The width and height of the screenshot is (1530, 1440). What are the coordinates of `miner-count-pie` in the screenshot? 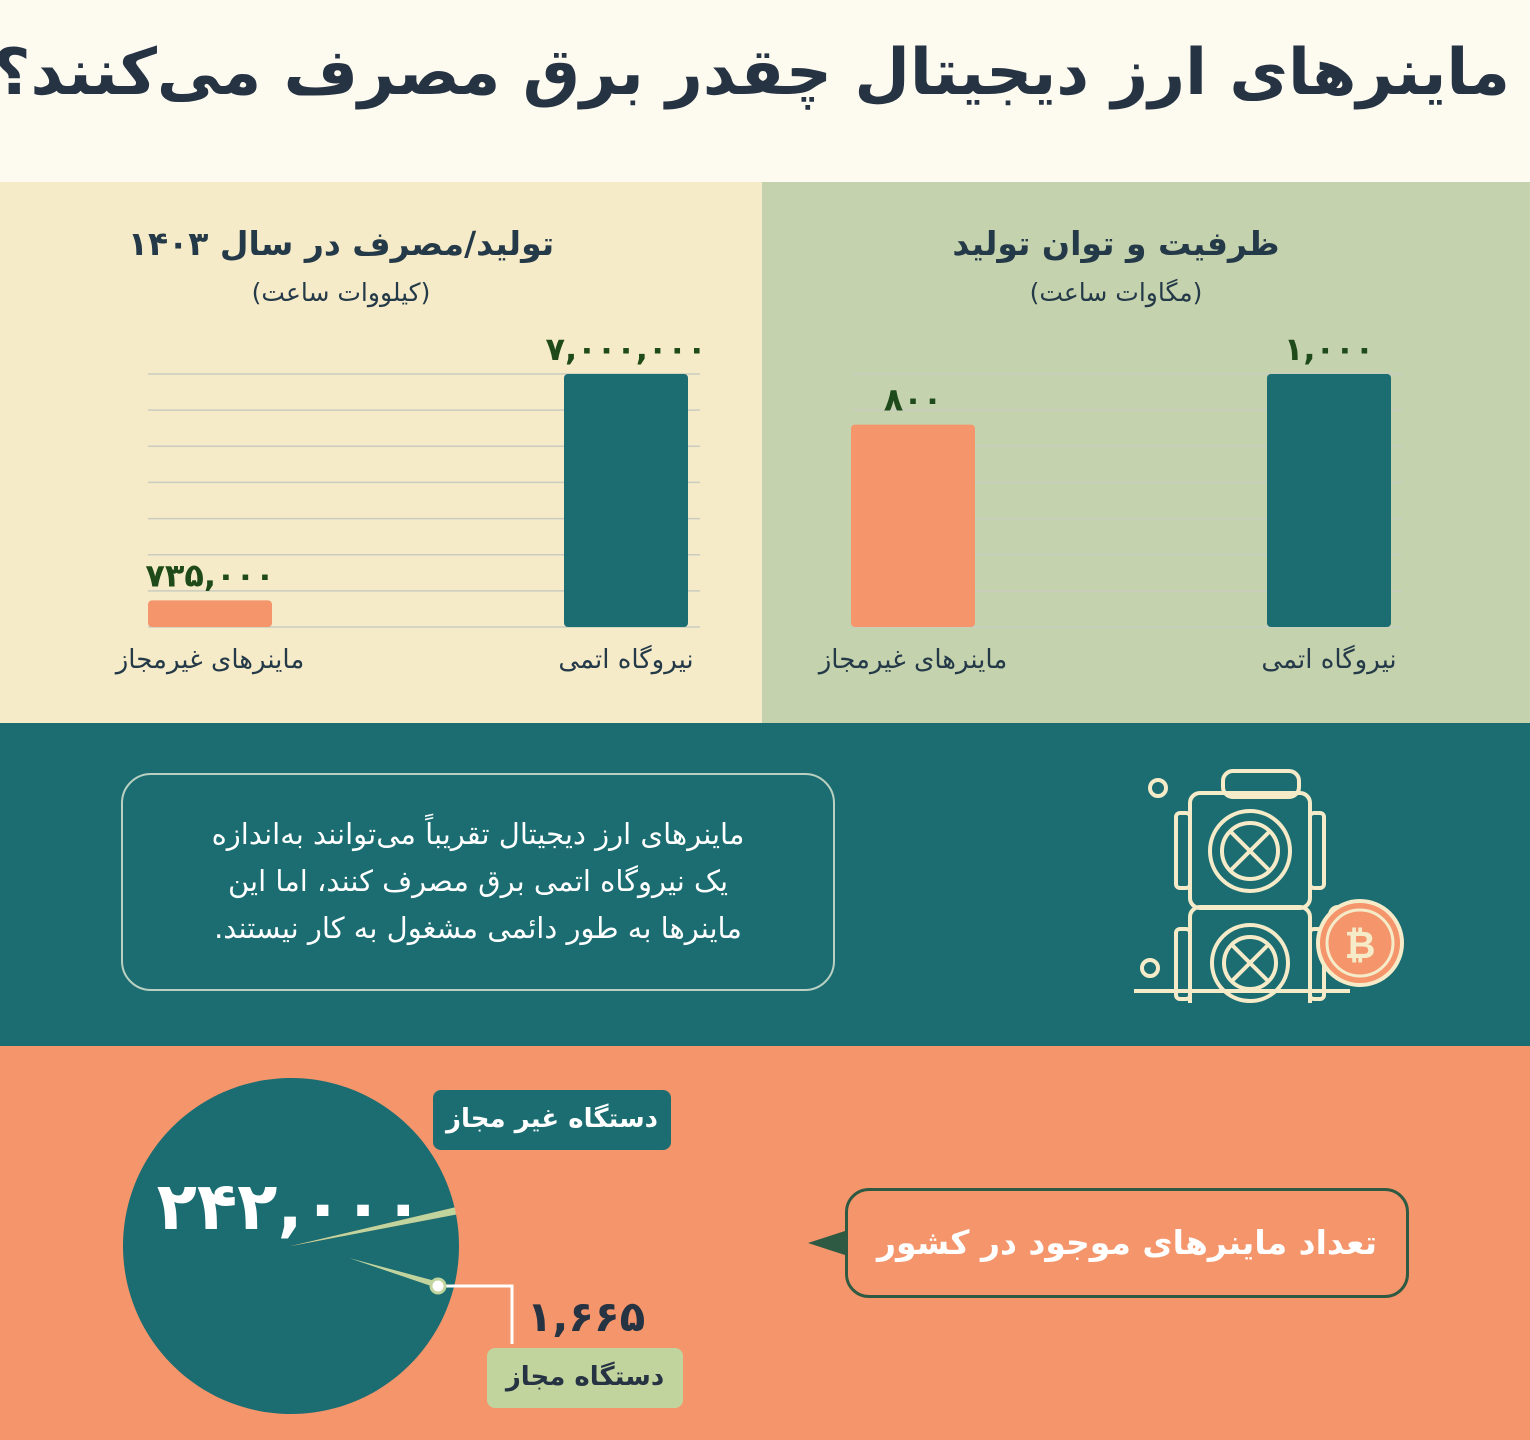 It's located at (318, 1246).